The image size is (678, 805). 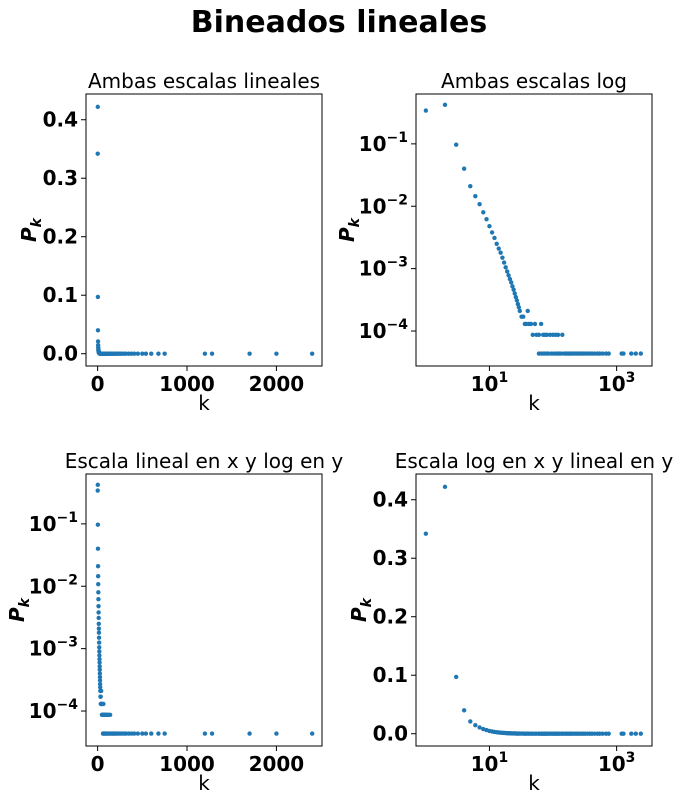 I want to click on y-tick-label: 10⁻², so click(x=383, y=205).